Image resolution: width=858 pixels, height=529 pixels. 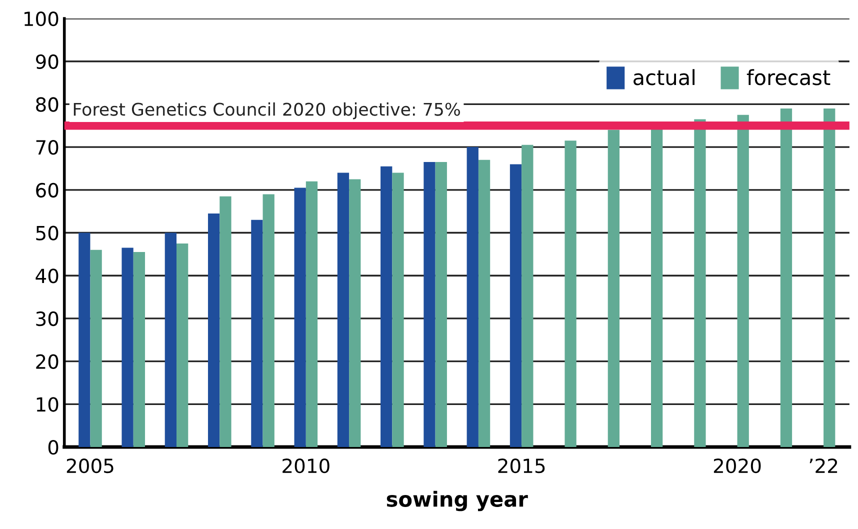 I want to click on legend-label: forecast, so click(x=788, y=77).